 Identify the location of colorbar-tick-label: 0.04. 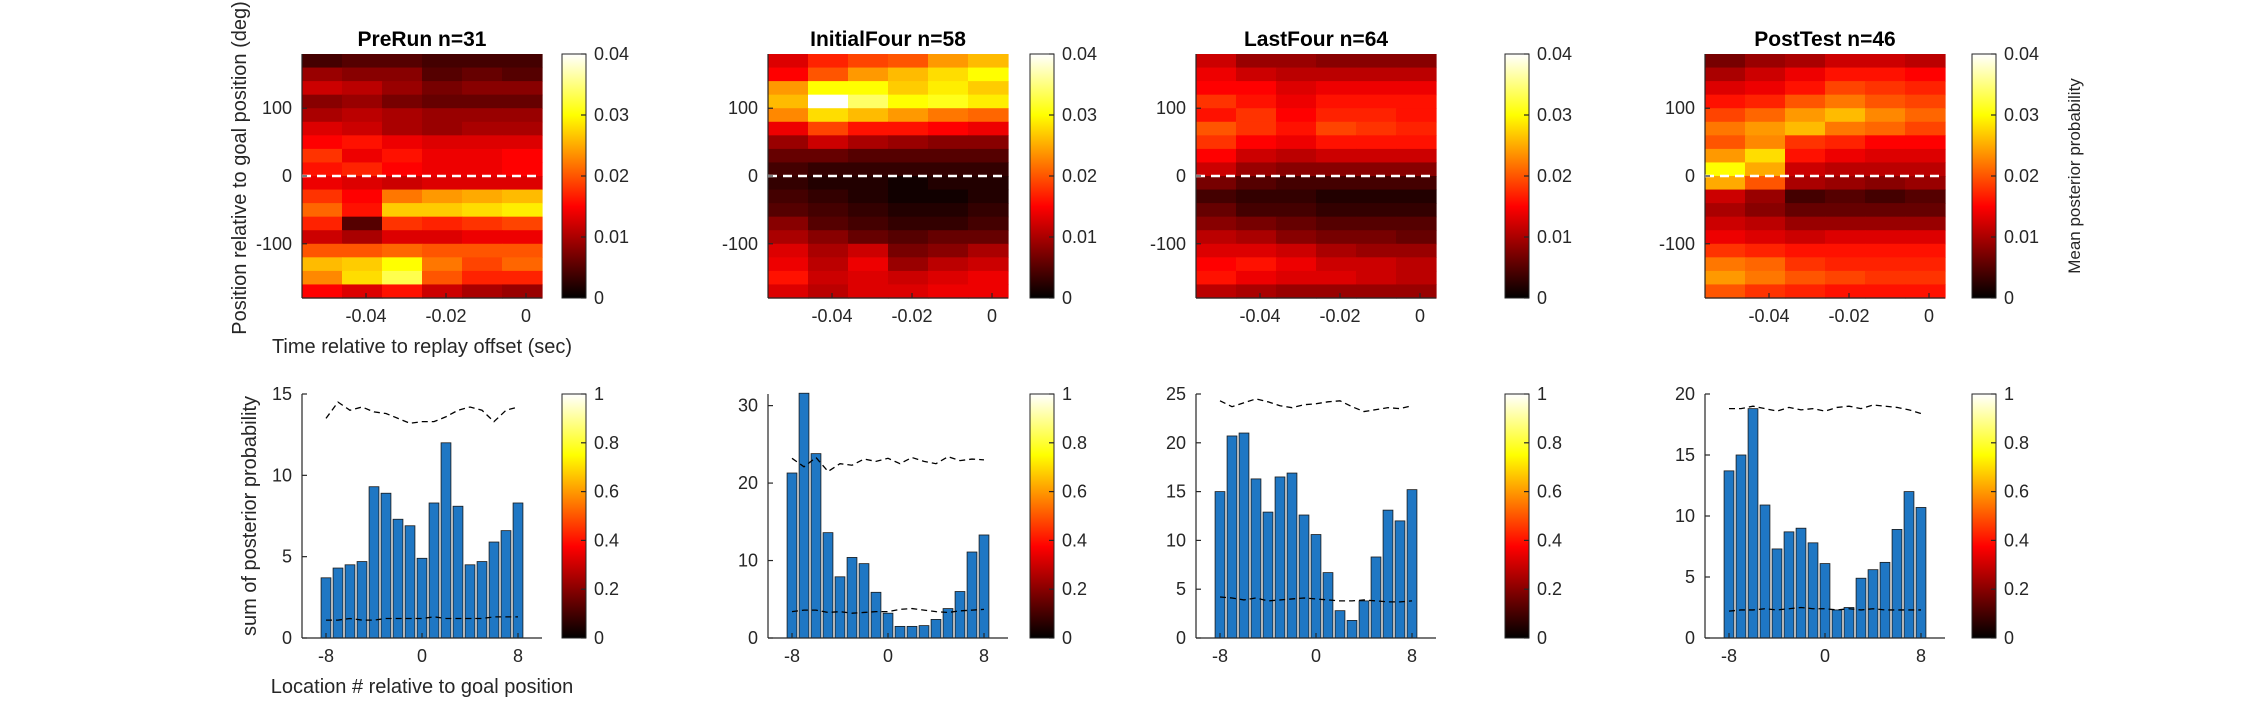
(611, 54).